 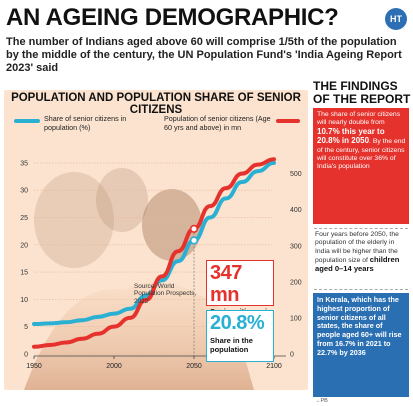 I want to click on marker-share-2050, so click(x=194, y=240).